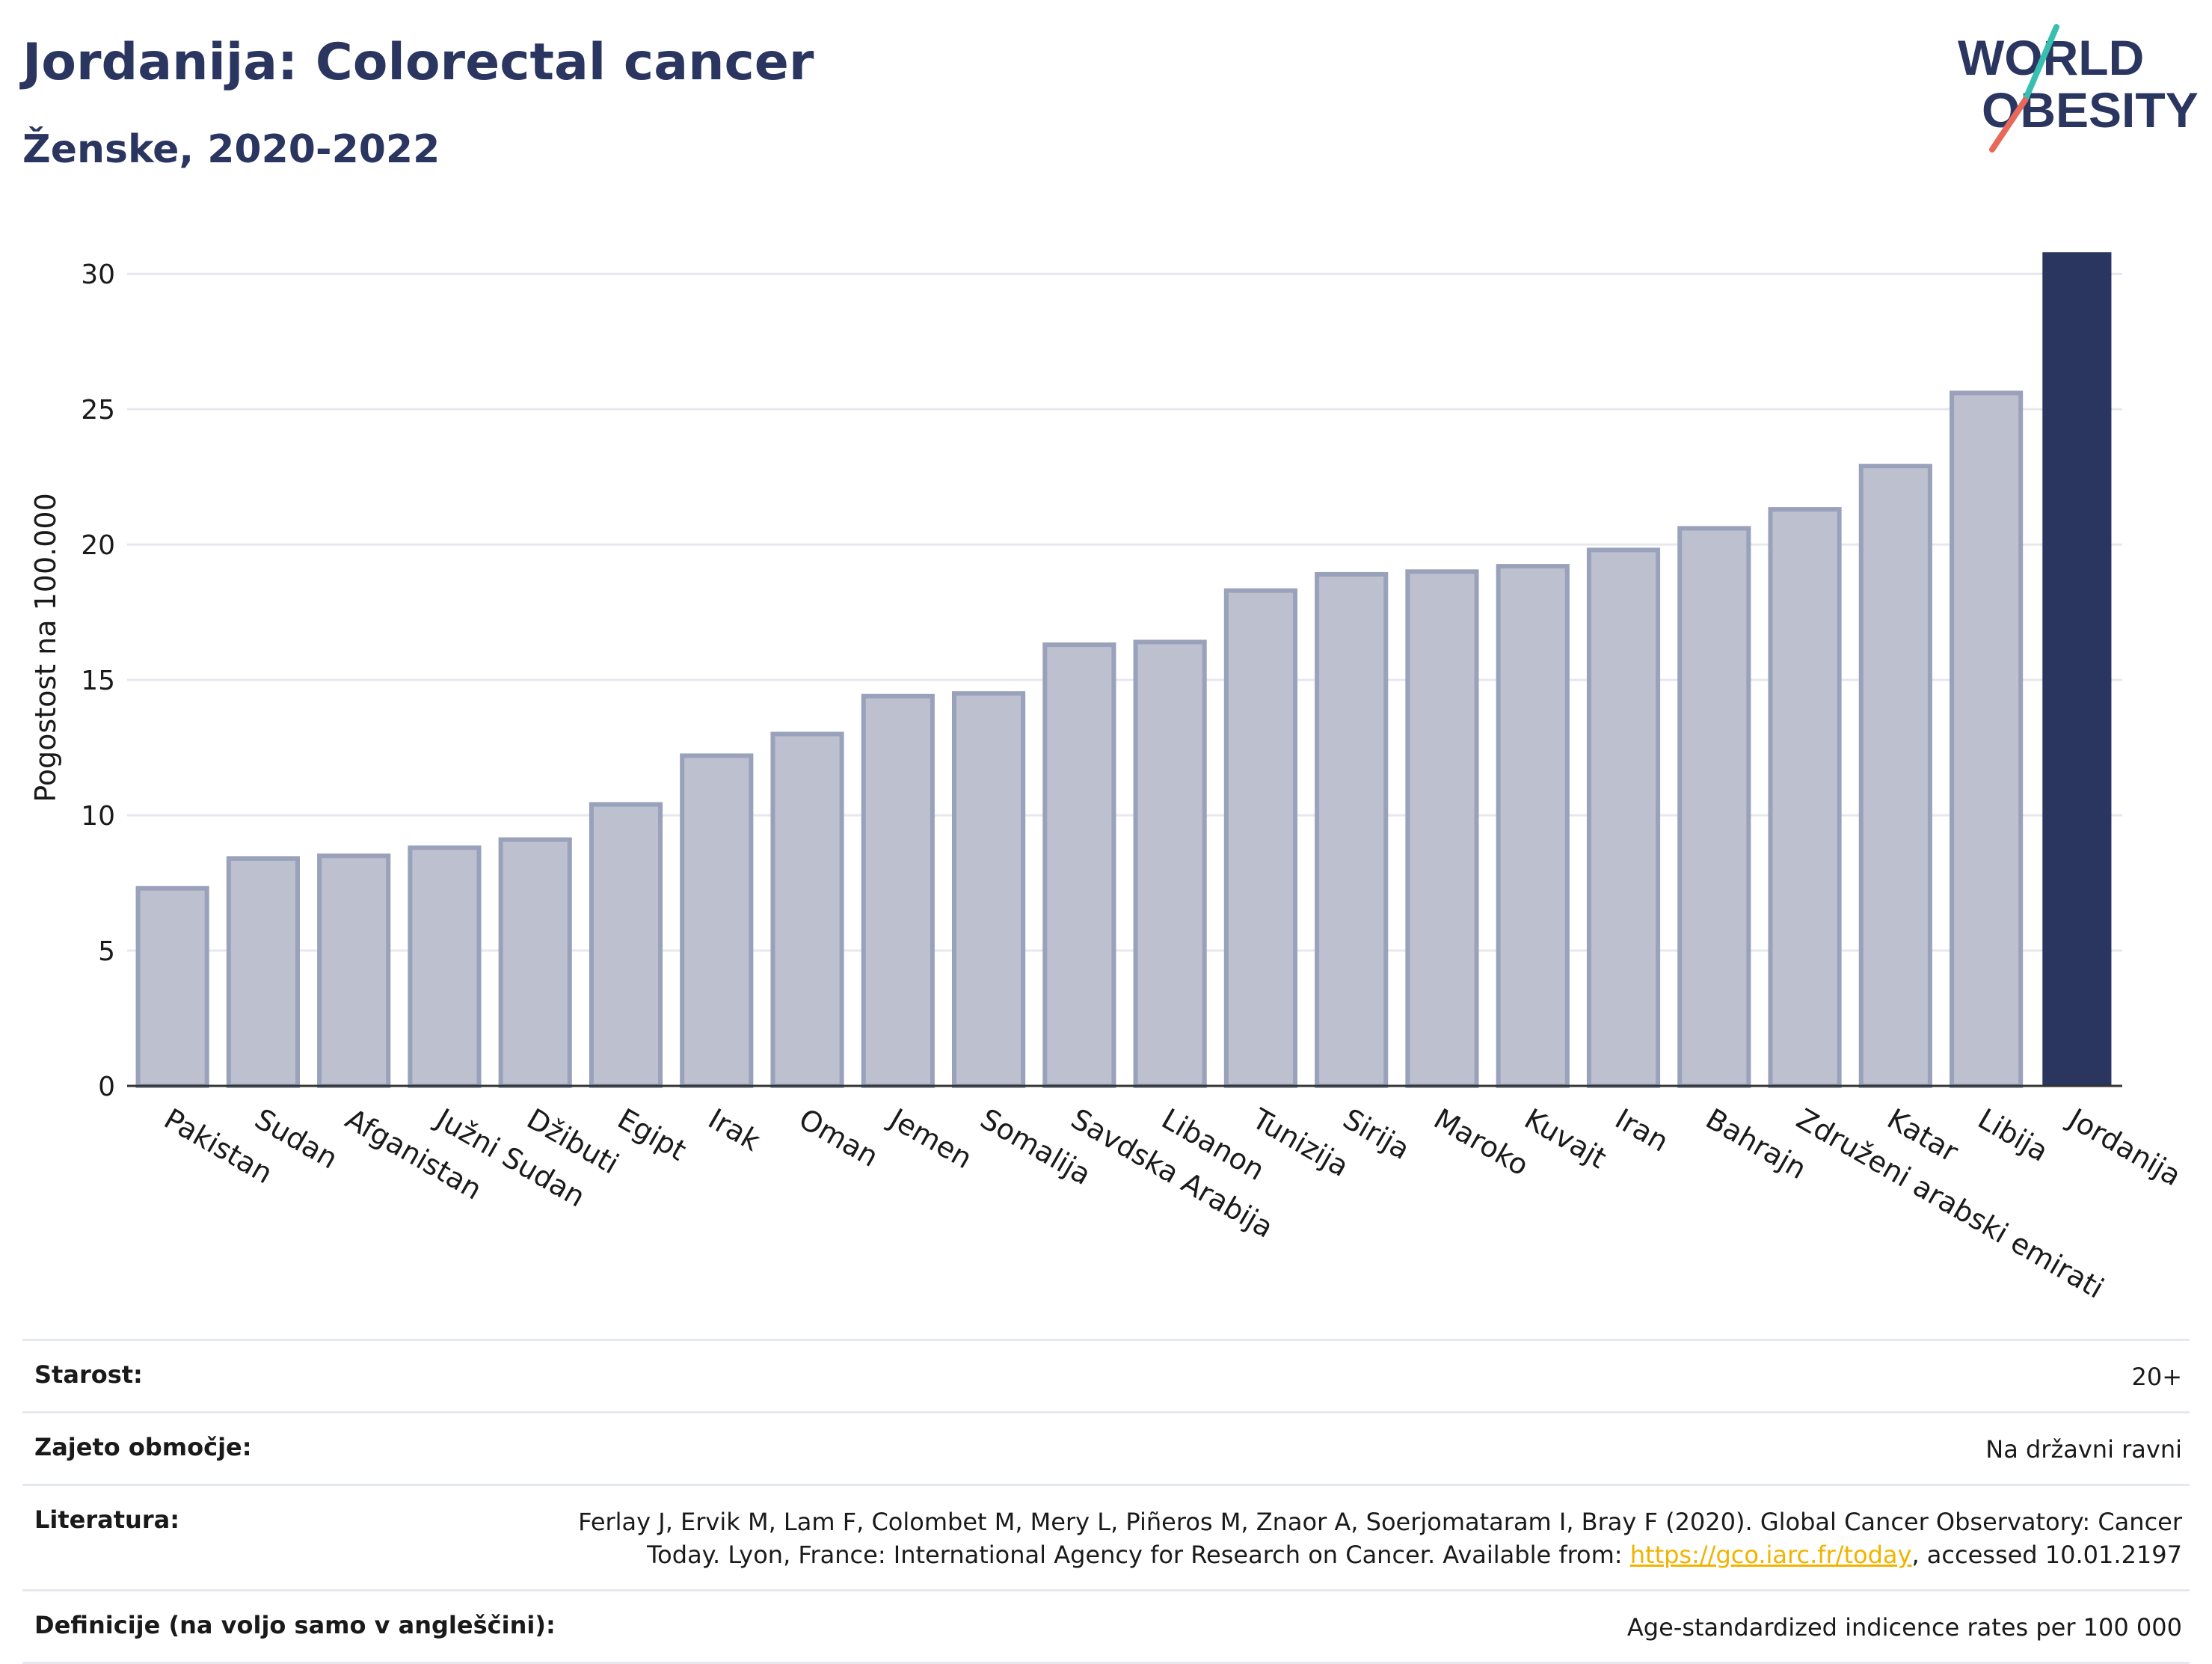 The height and width of the screenshot is (1664, 2212). Describe the element at coordinates (98, 681) in the screenshot. I see `y-tick-label: 15` at that location.